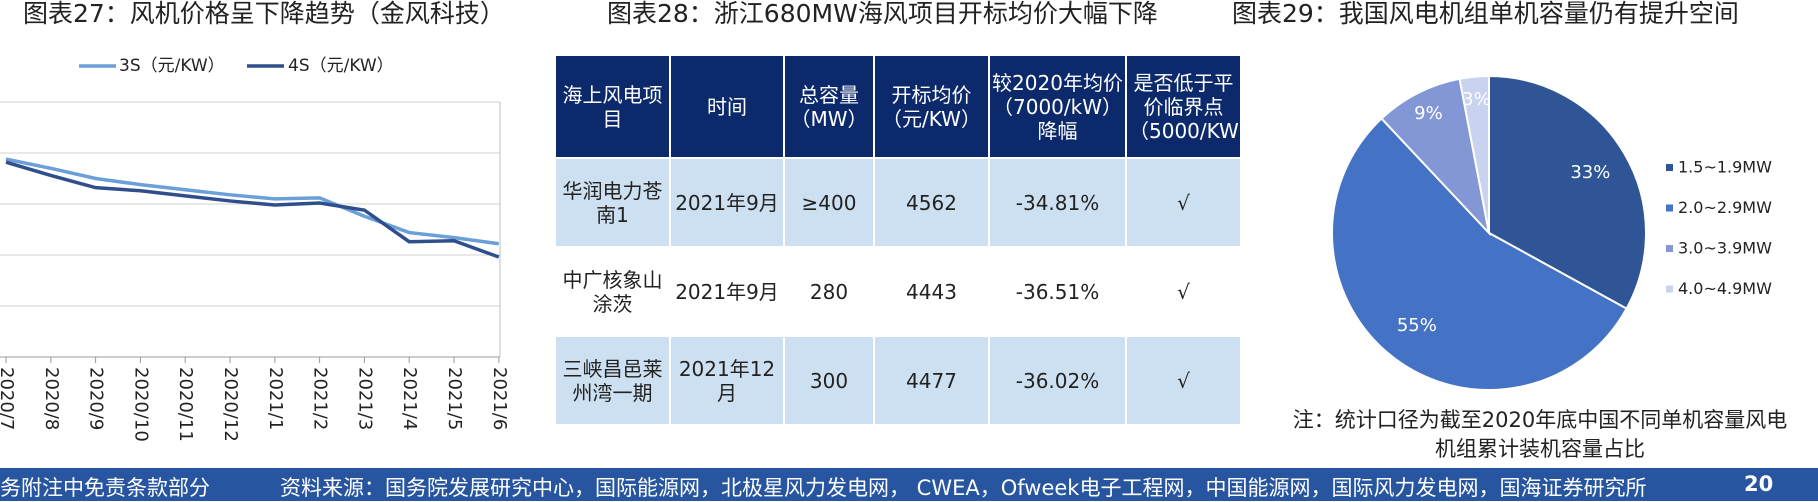 The image size is (1818, 502). What do you see at coordinates (341, 66) in the screenshot?
I see `legend-label: 4S（元/KW）` at bounding box center [341, 66].